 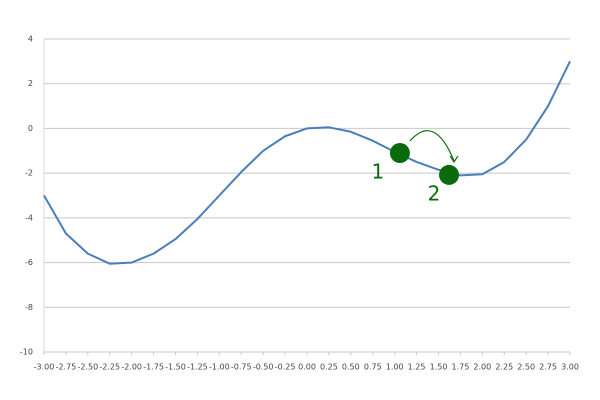 What do you see at coordinates (197, 367) in the screenshot?
I see `x-tick-label: -1.25` at bounding box center [197, 367].